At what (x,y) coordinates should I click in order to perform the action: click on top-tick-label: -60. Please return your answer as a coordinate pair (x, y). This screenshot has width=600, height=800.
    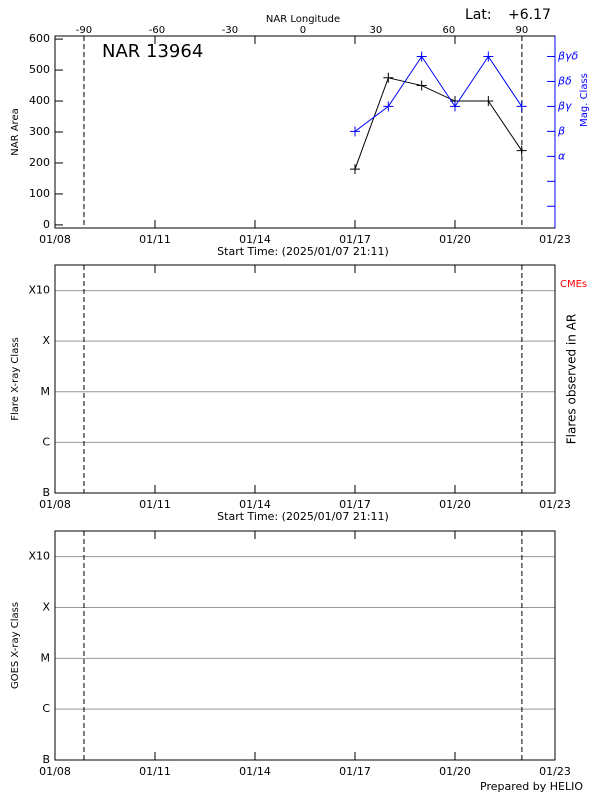
    Looking at the image, I should click on (157, 30).